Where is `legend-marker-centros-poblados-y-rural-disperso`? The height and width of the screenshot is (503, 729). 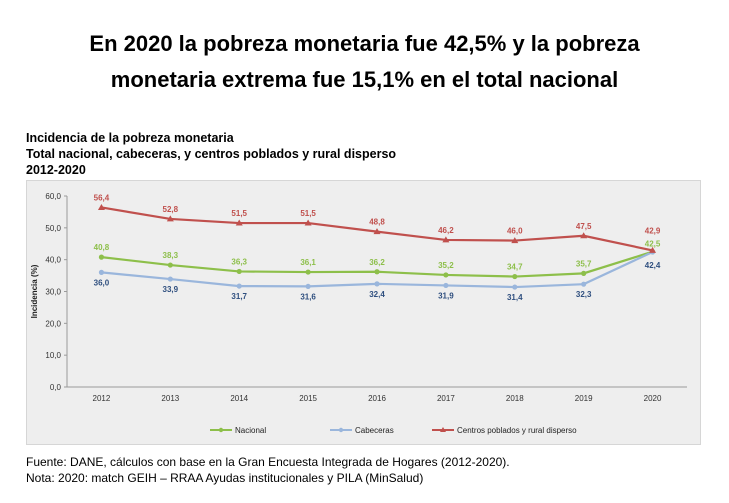 legend-marker-centros-poblados-y-rural-disperso is located at coordinates (443, 429).